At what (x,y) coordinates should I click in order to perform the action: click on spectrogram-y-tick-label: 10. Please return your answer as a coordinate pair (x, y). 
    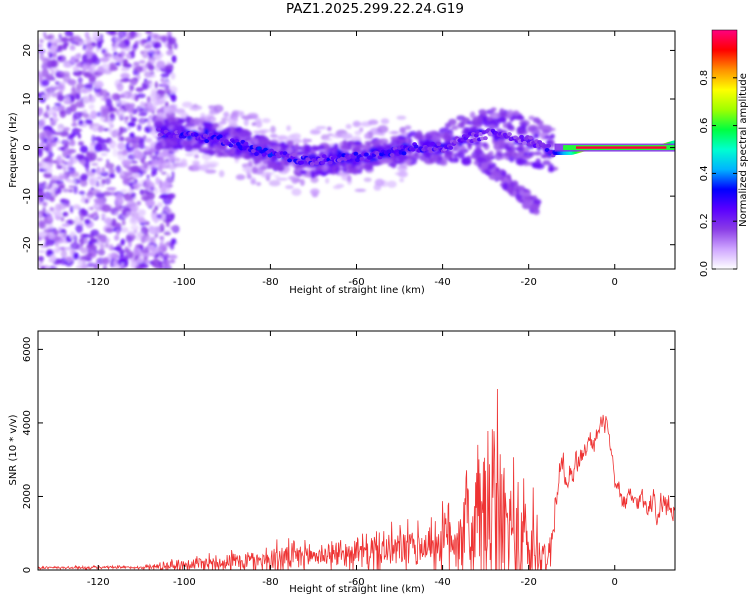
    Looking at the image, I should click on (27, 99).